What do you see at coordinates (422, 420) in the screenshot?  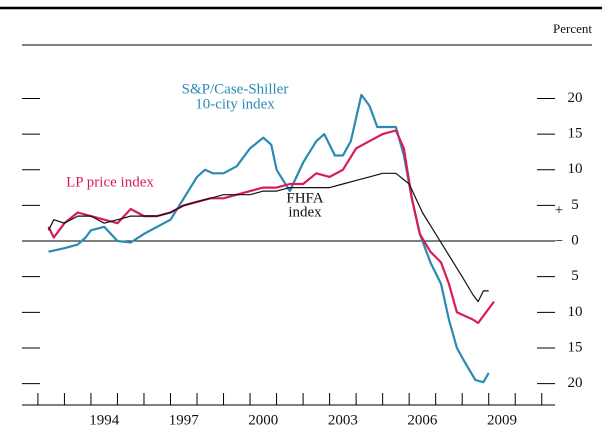 I see `x-tick-label: 2006` at bounding box center [422, 420].